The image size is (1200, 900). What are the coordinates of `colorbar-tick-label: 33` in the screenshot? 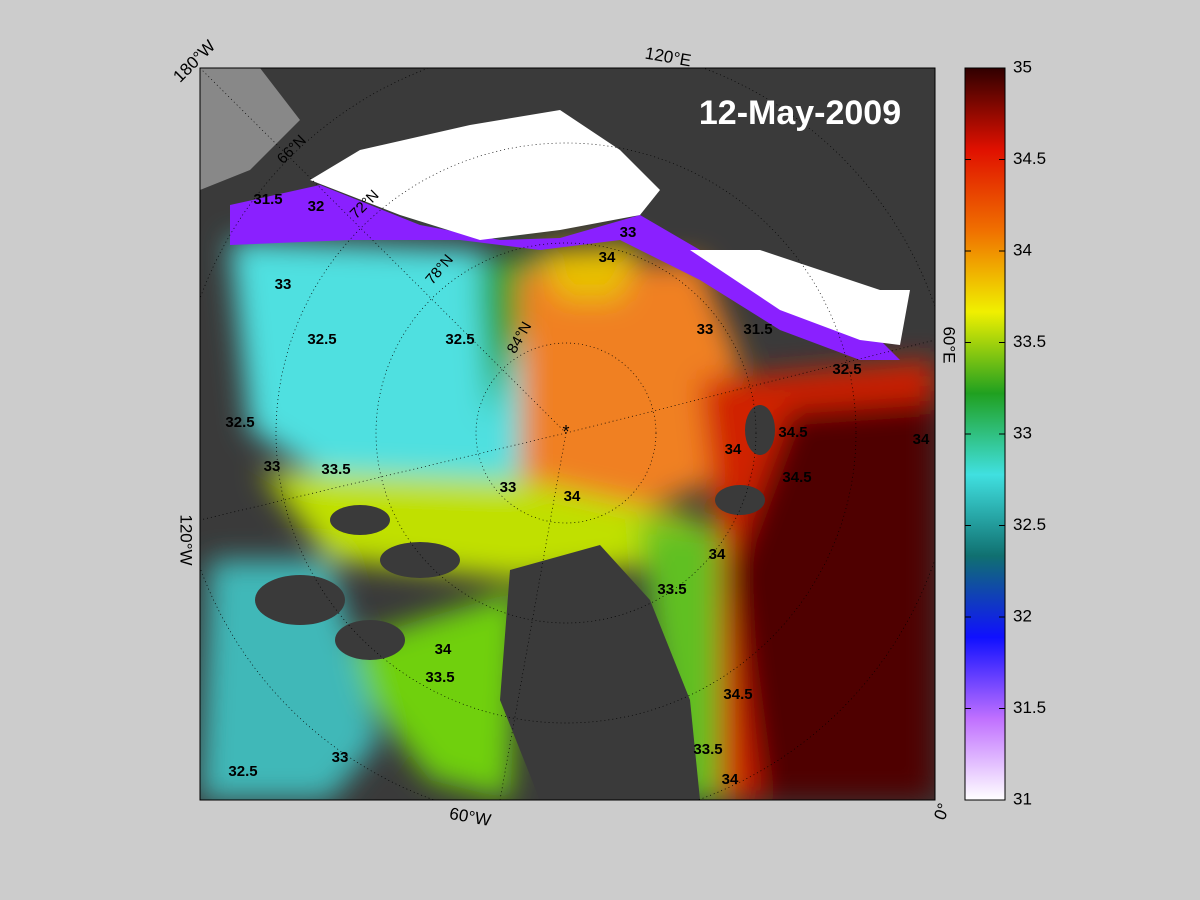 It's located at (1022, 432).